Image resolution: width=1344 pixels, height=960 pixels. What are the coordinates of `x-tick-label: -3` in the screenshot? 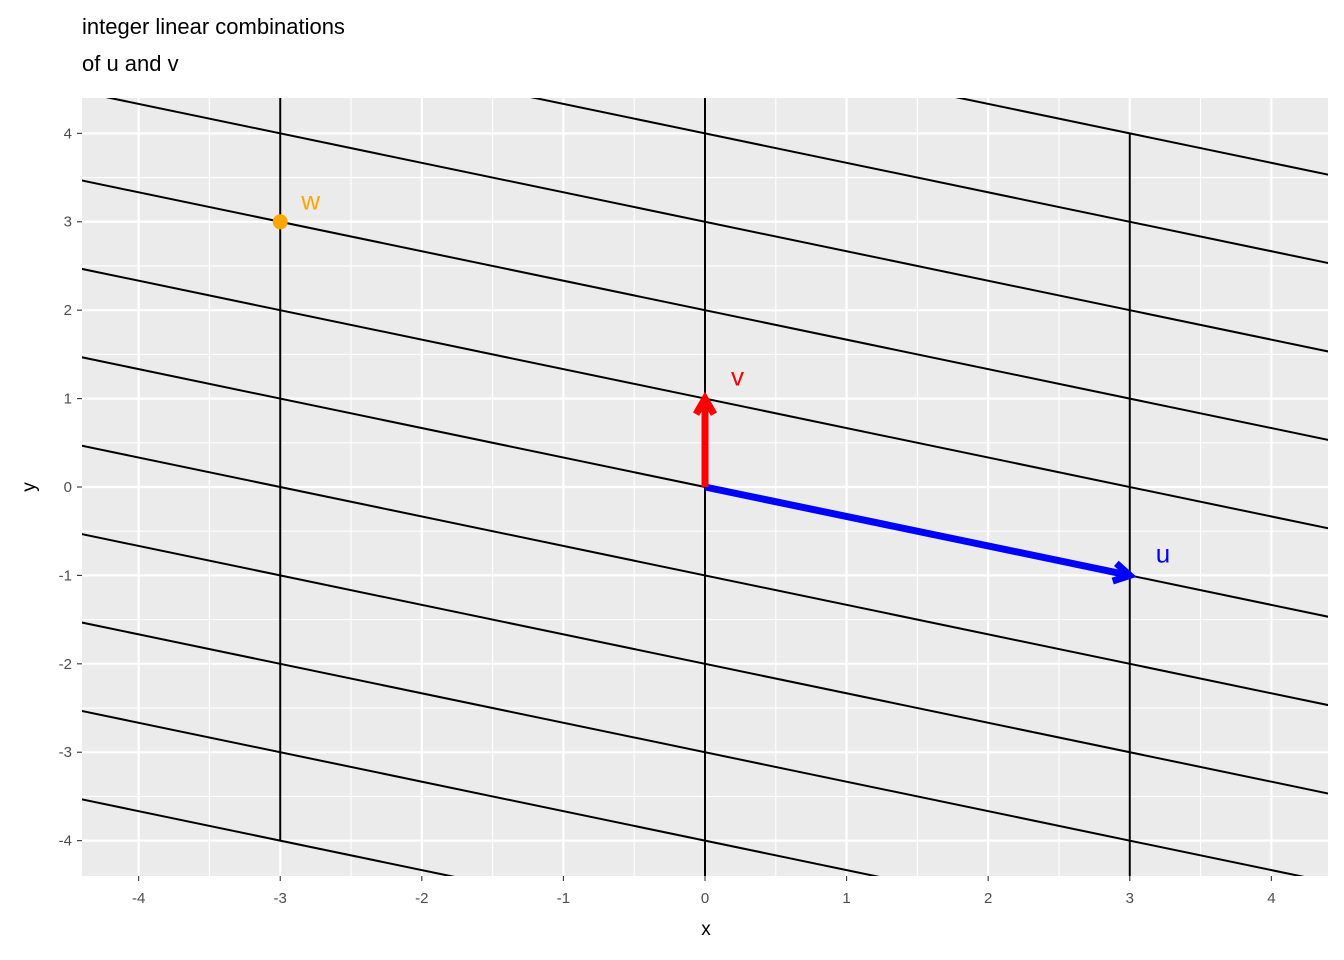 It's located at (280, 898).